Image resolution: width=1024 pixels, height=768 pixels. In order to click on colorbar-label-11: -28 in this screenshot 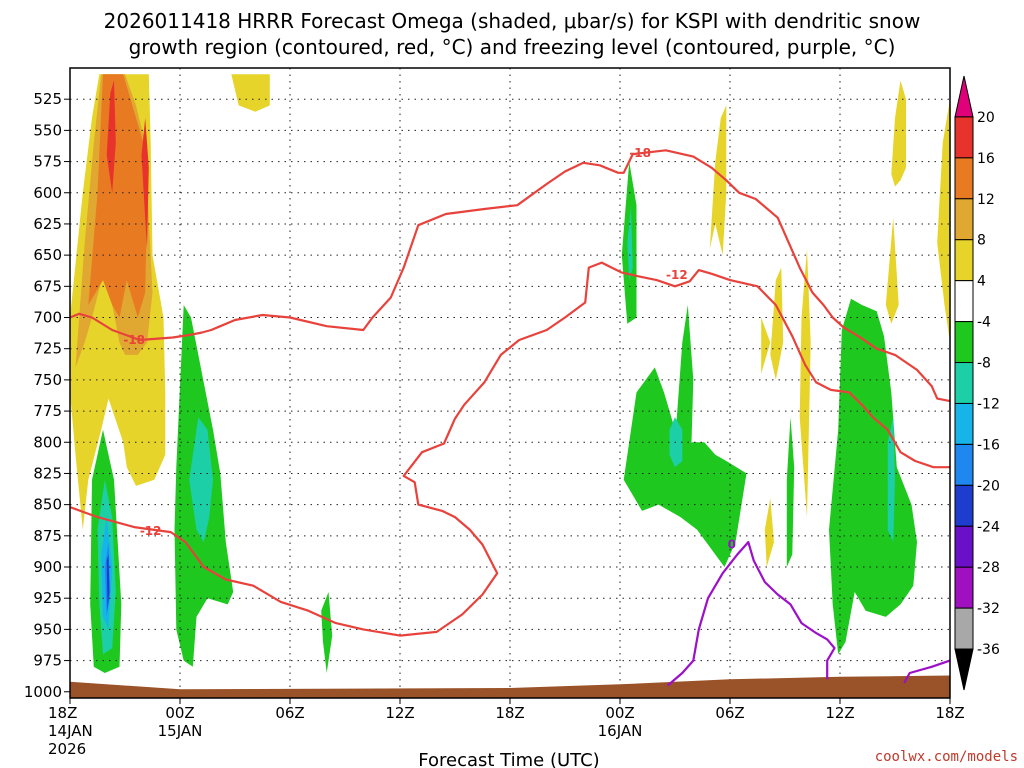, I will do `click(988, 568)`.